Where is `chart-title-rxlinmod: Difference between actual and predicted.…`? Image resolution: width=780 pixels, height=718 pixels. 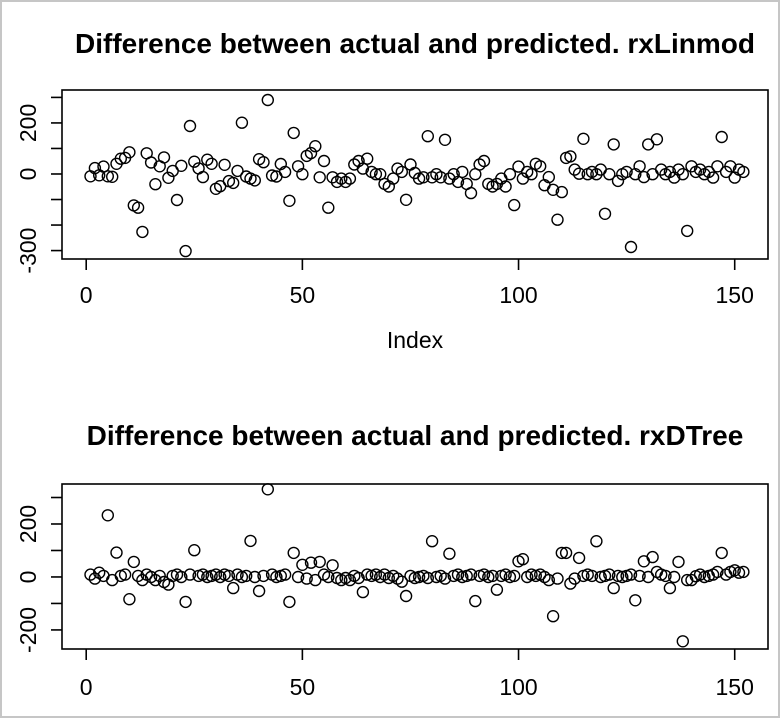 chart-title-rxlinmod: Difference between actual and predicted.… is located at coordinates (415, 43).